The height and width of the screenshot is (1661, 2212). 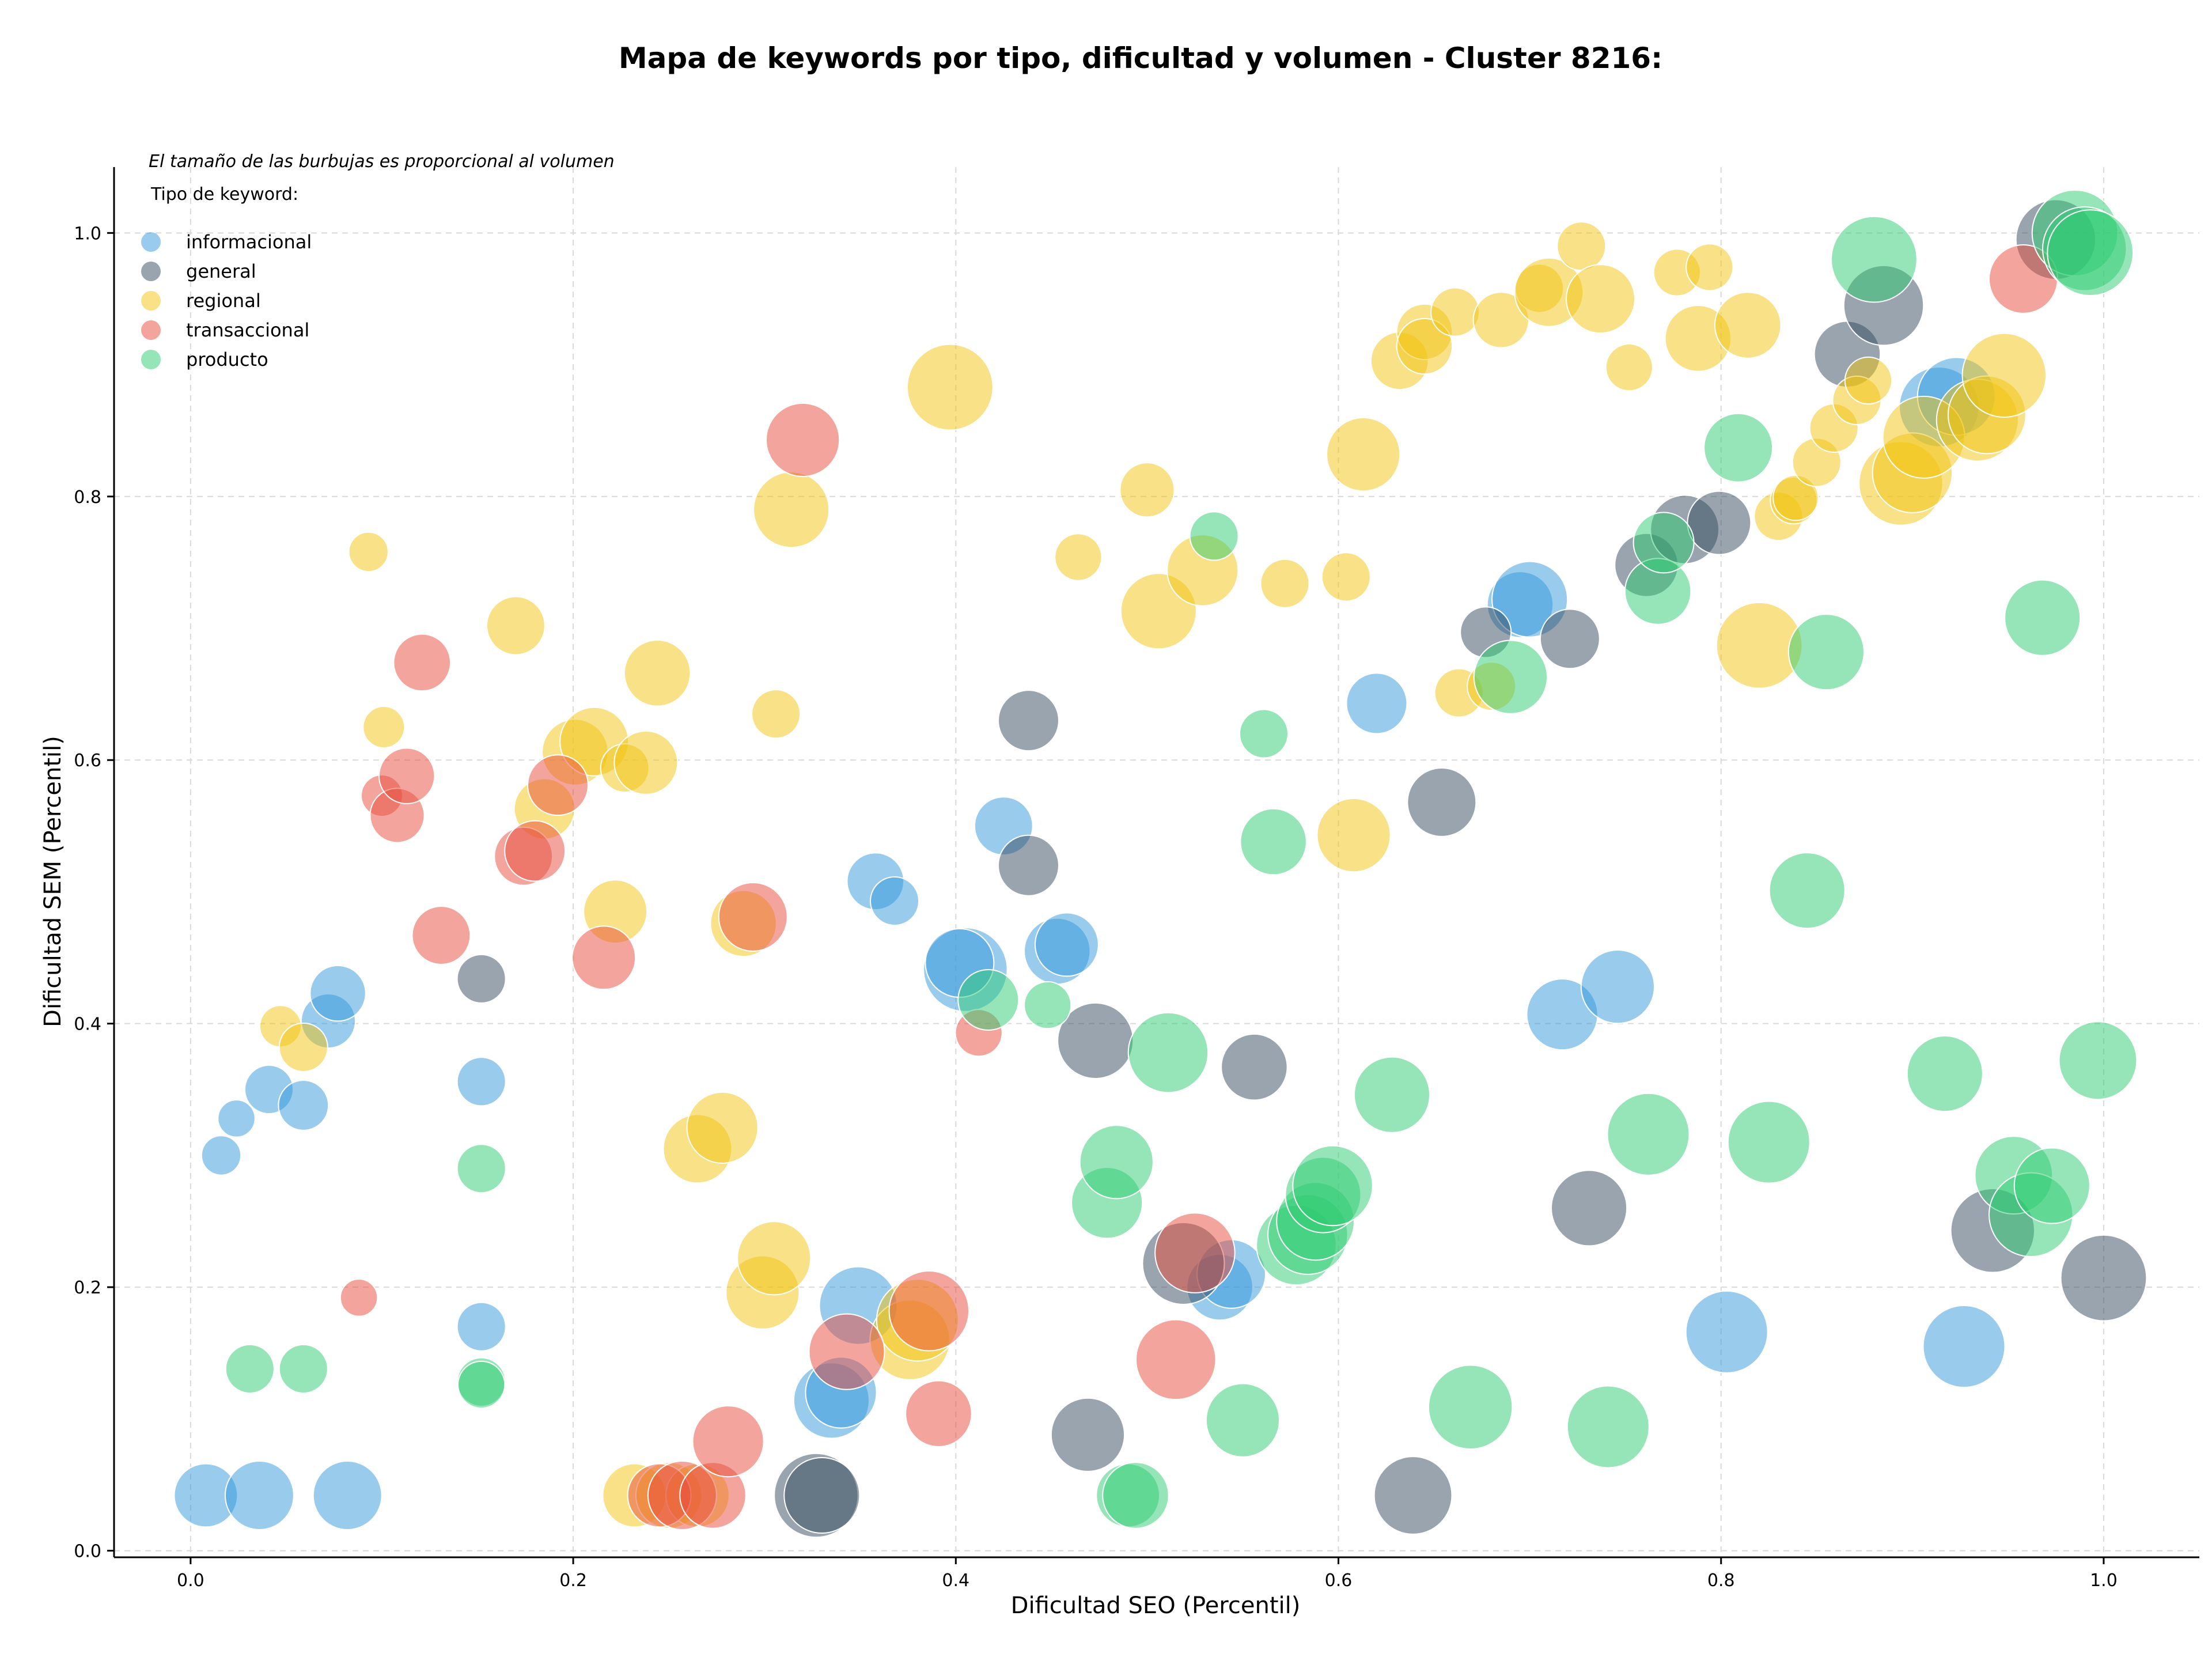 I want to click on x-tick-label: 0.8, so click(x=1721, y=1581).